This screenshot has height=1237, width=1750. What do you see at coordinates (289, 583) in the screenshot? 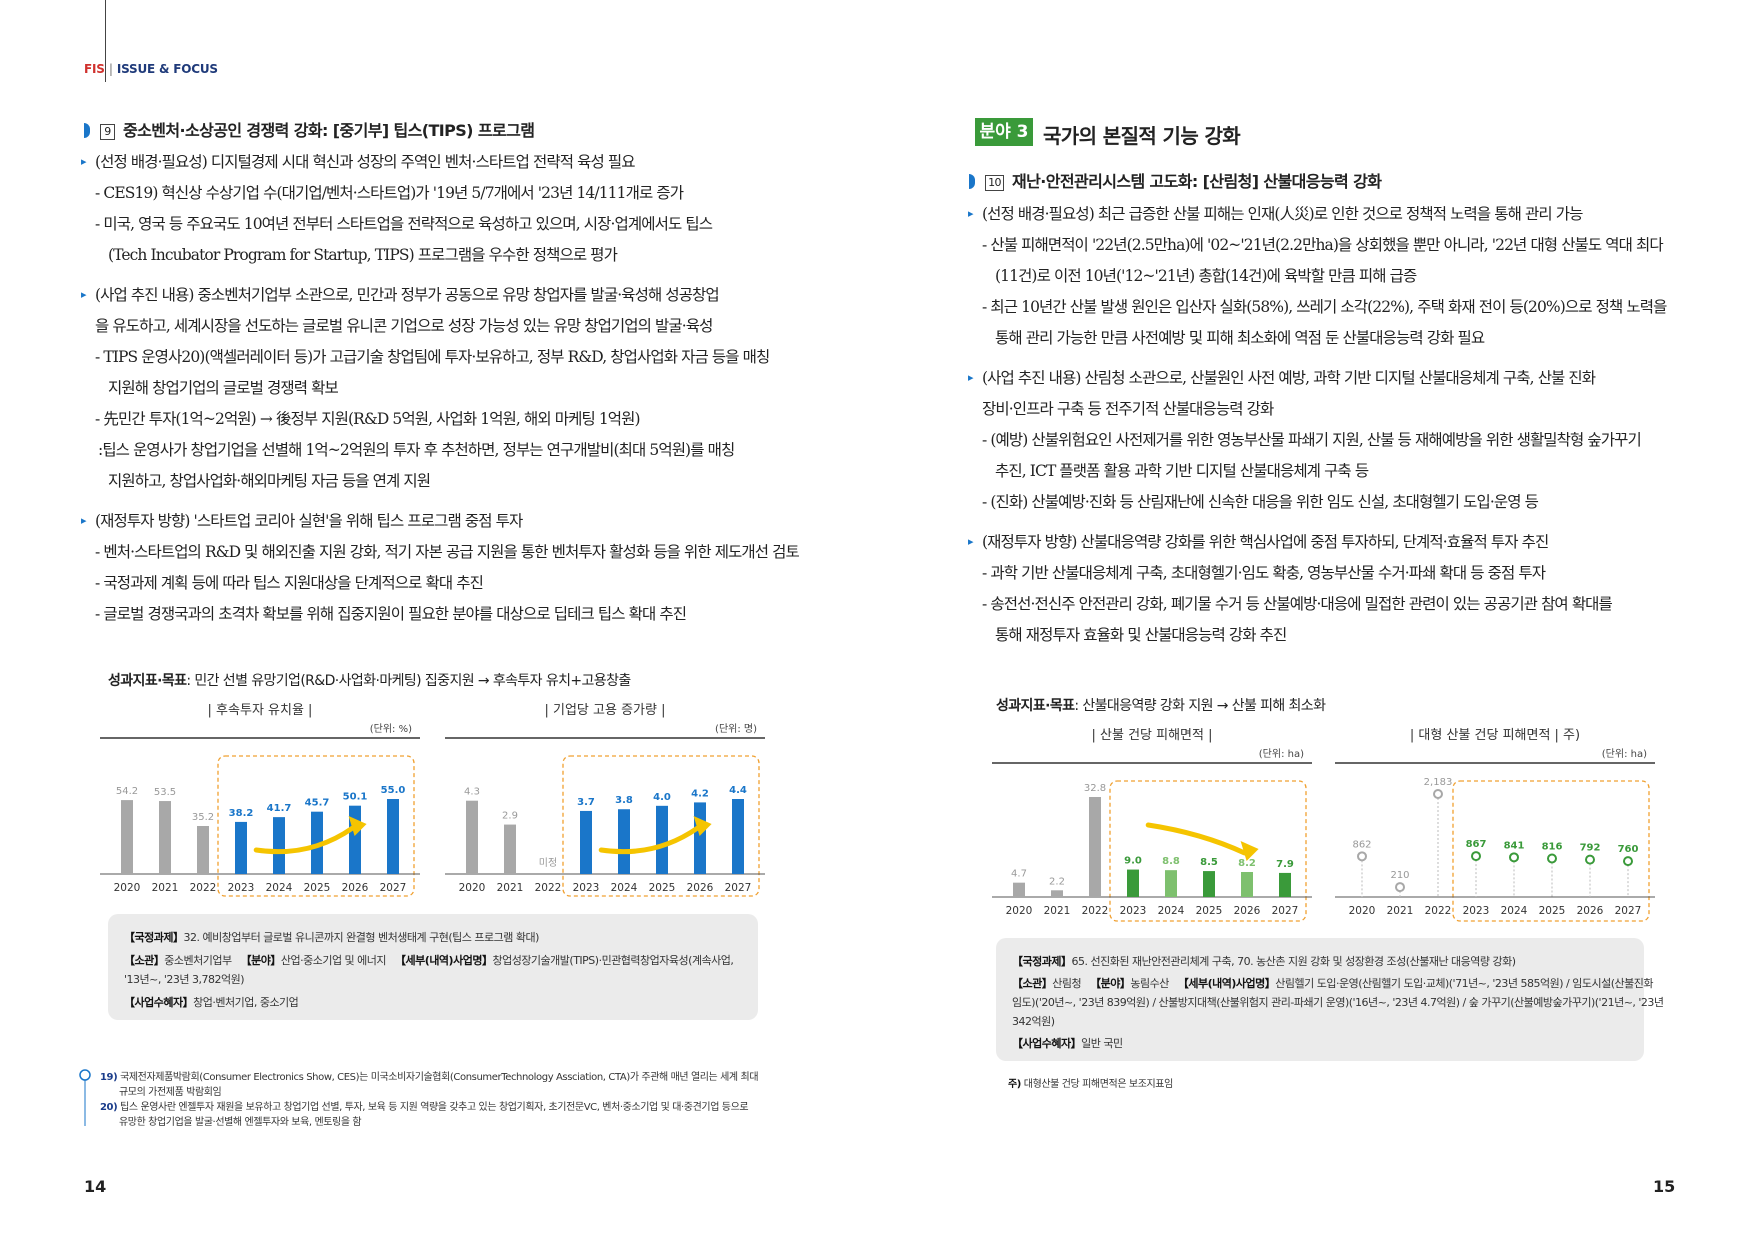
I see `body-line: - 국정과제 계획 등에 따라 팁스 지원대상을 단계적으로 확대 추진` at bounding box center [289, 583].